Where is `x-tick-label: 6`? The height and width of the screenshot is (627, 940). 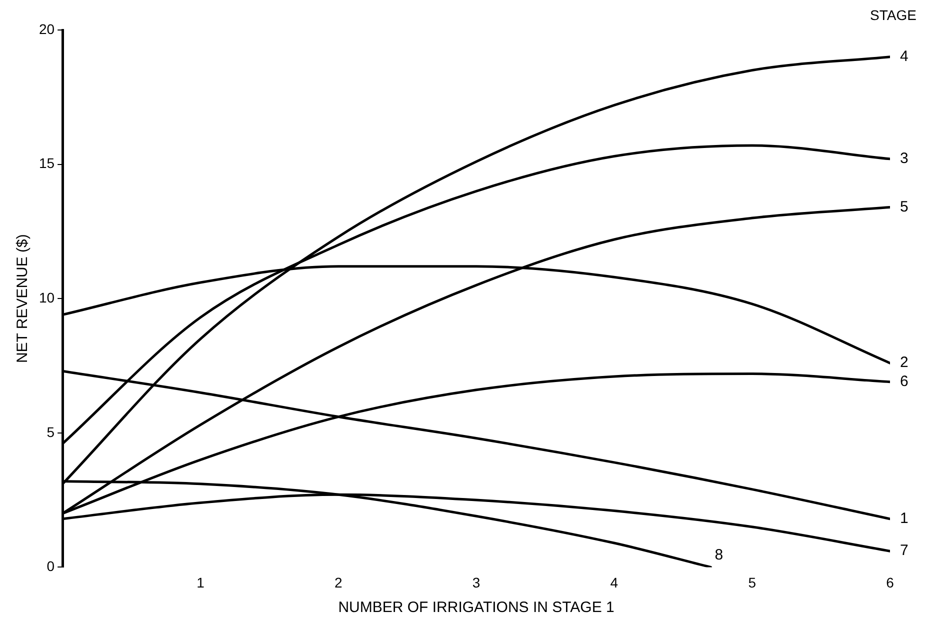
x-tick-label: 6 is located at coordinates (890, 582).